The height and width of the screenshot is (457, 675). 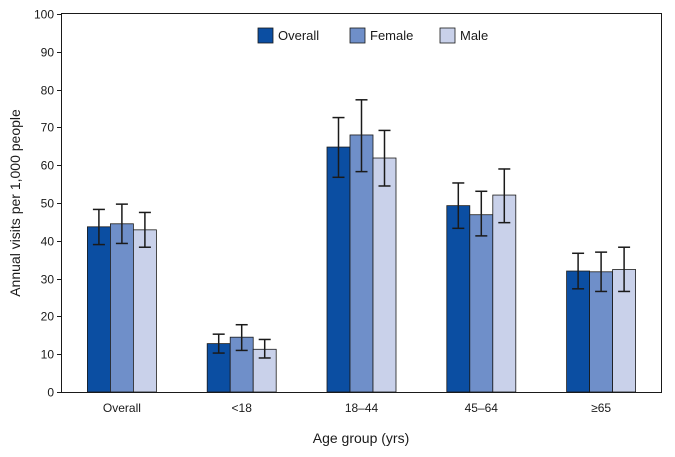 I want to click on y-tick-labels: 0 10 20 30 40 50 60 70 80 90 100, so click(x=44, y=204).